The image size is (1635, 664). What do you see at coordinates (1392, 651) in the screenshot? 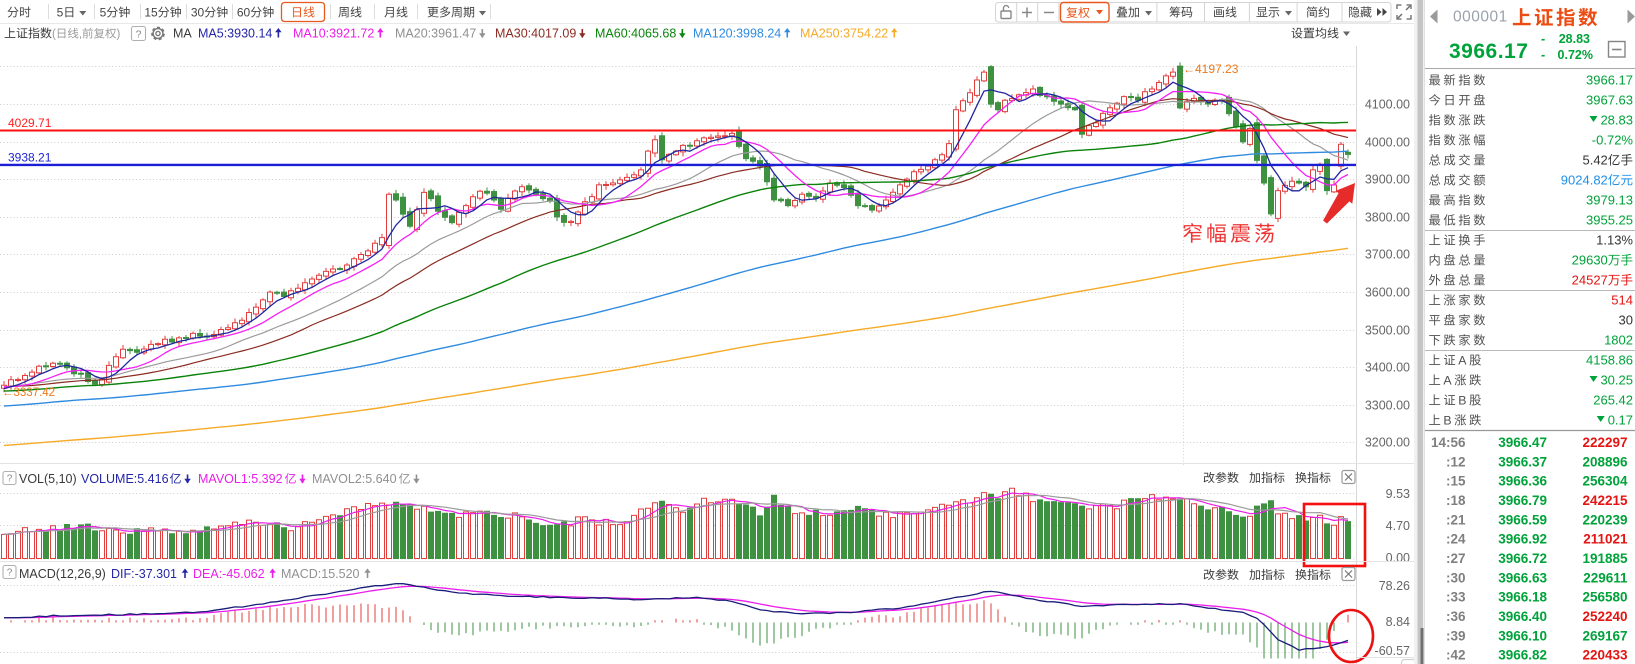
I see `svg-text: -60.57` at bounding box center [1392, 651].